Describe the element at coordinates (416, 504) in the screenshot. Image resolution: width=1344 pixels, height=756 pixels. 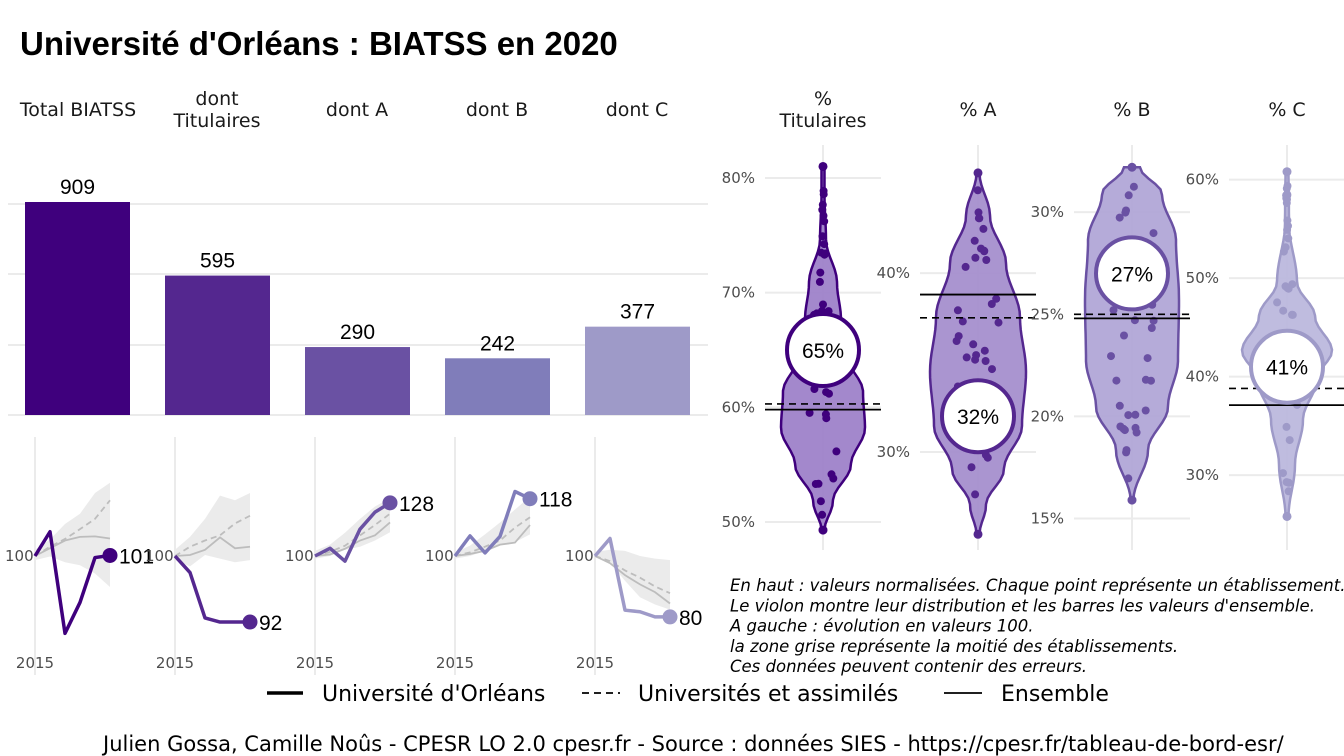
I see `end-value-label: 128` at that location.